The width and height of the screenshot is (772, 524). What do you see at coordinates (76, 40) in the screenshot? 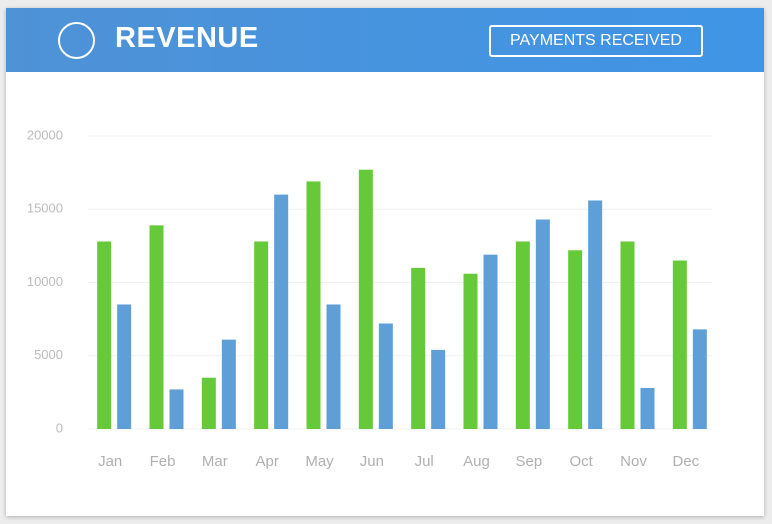
I see `icon` at bounding box center [76, 40].